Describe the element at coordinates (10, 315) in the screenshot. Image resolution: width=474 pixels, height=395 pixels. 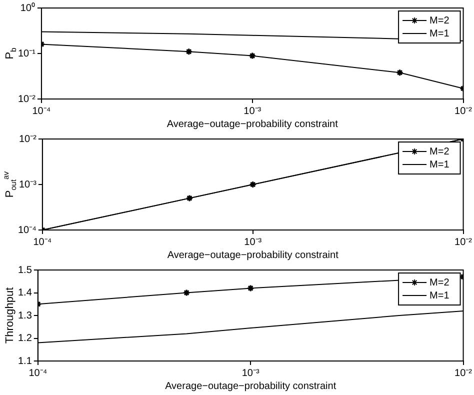
I see `y-axis-title: Throughput` at that location.